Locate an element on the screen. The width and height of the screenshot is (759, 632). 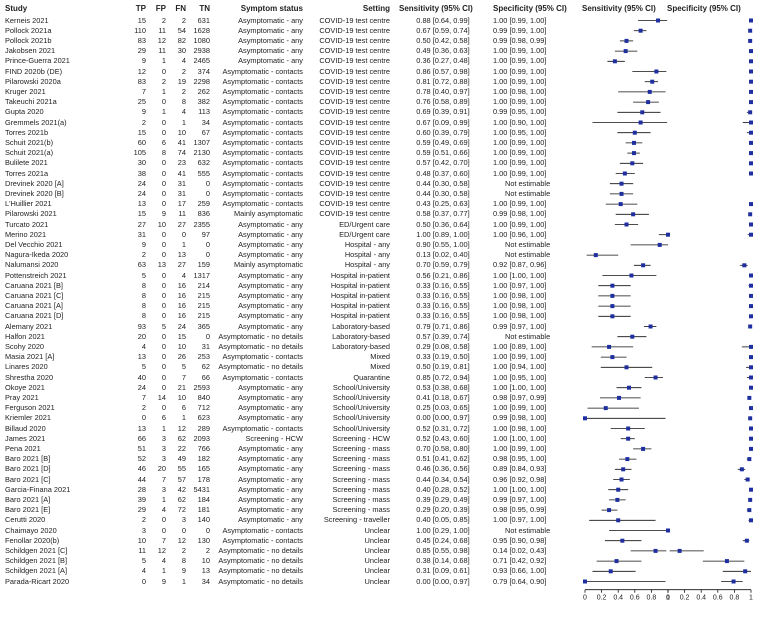
cell-spec: 1.00 [0.99, 1.00] is located at coordinates (520, 71).